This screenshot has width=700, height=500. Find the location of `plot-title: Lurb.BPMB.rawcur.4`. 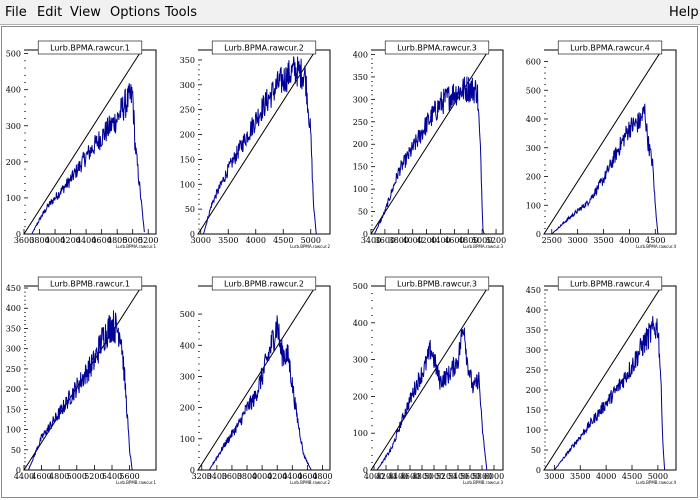

plot-title: Lurb.BPMB.rawcur.4 is located at coordinates (610, 284).